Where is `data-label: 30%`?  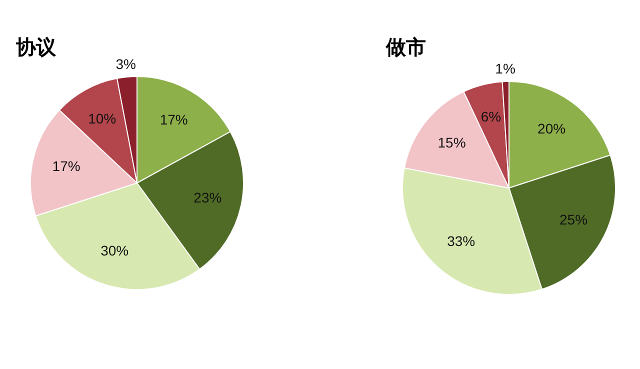 data-label: 30% is located at coordinates (114, 250).